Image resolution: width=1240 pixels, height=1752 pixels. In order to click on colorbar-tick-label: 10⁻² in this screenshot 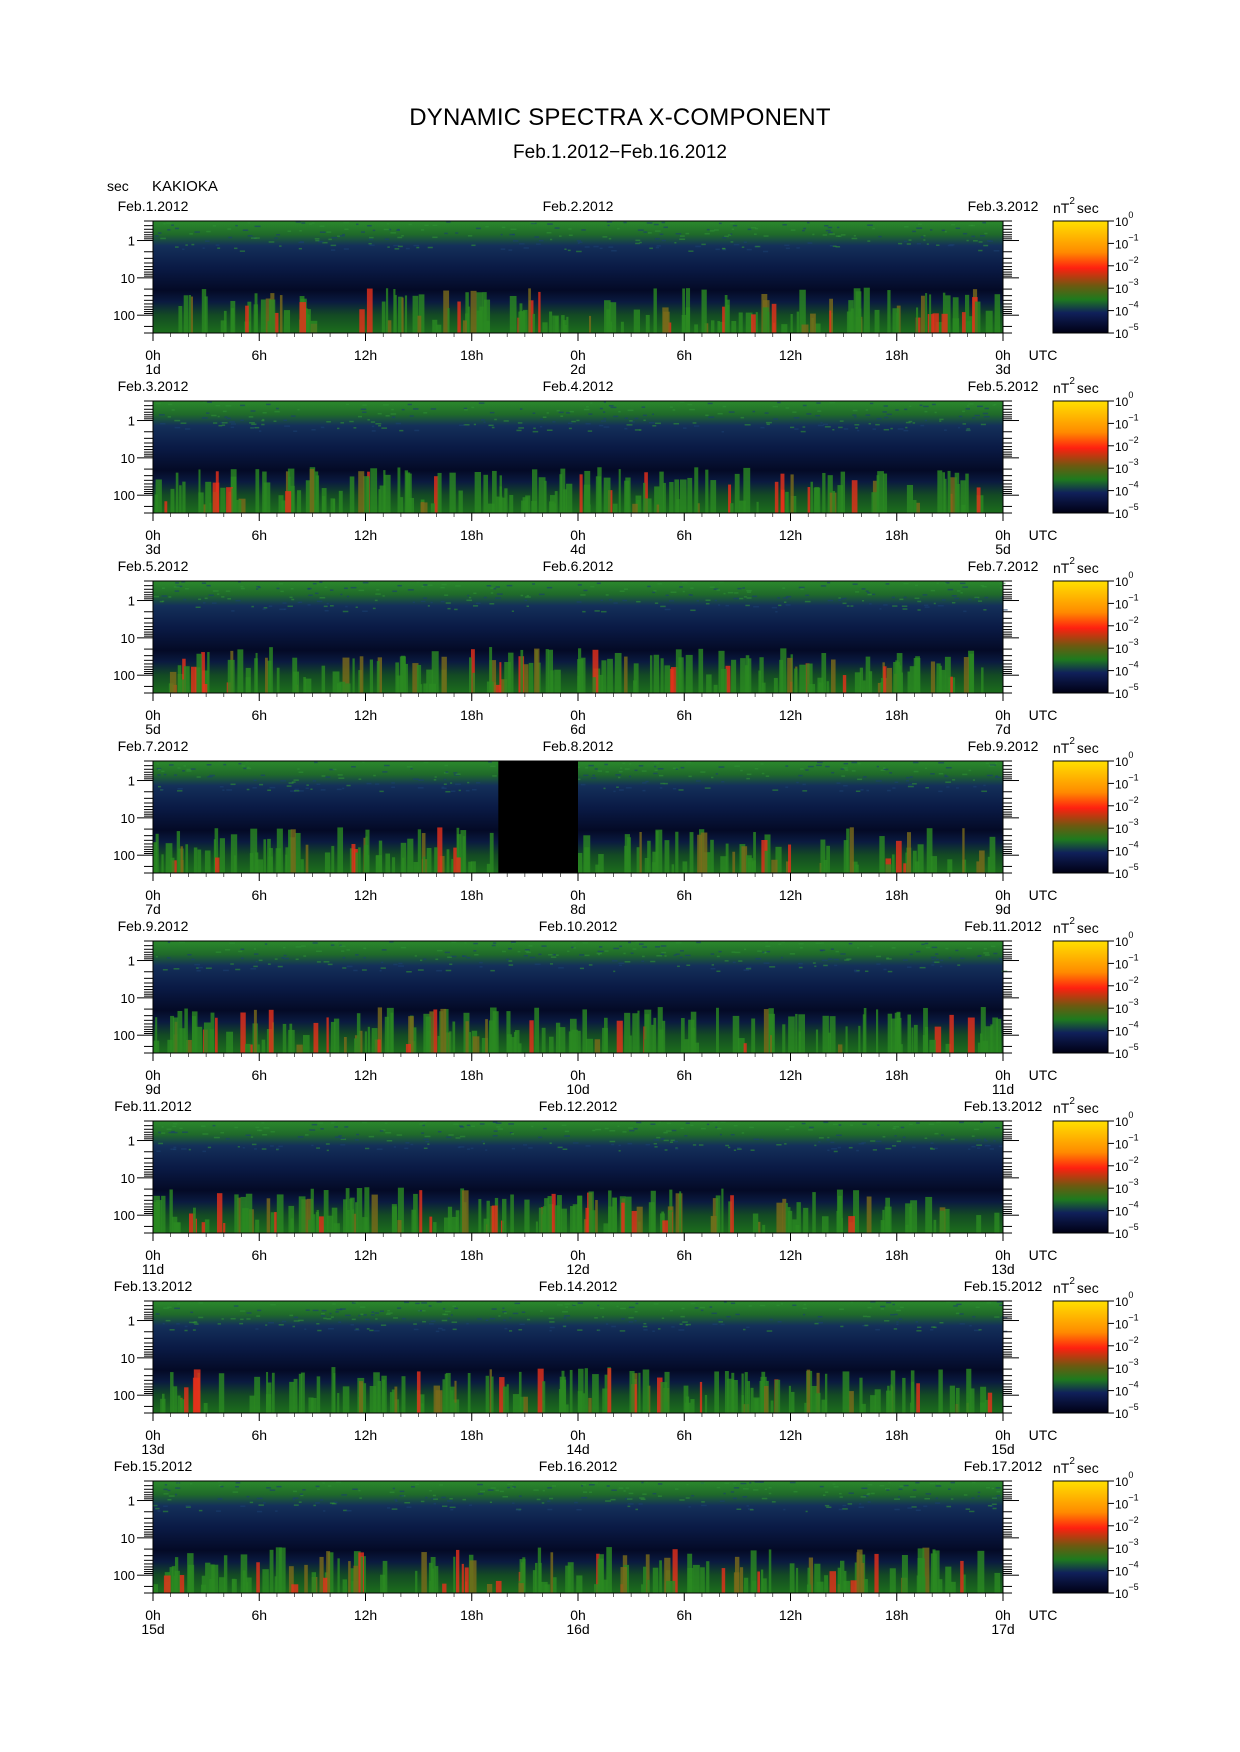, I will do `click(1127, 1524)`.